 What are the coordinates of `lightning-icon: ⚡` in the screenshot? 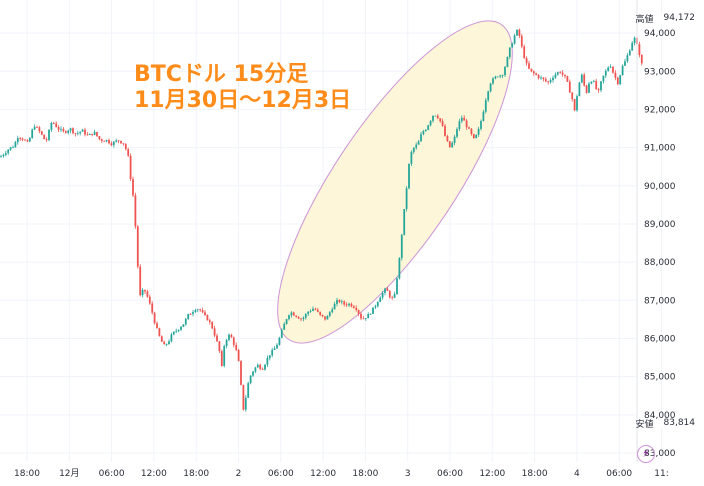 It's located at (646, 454).